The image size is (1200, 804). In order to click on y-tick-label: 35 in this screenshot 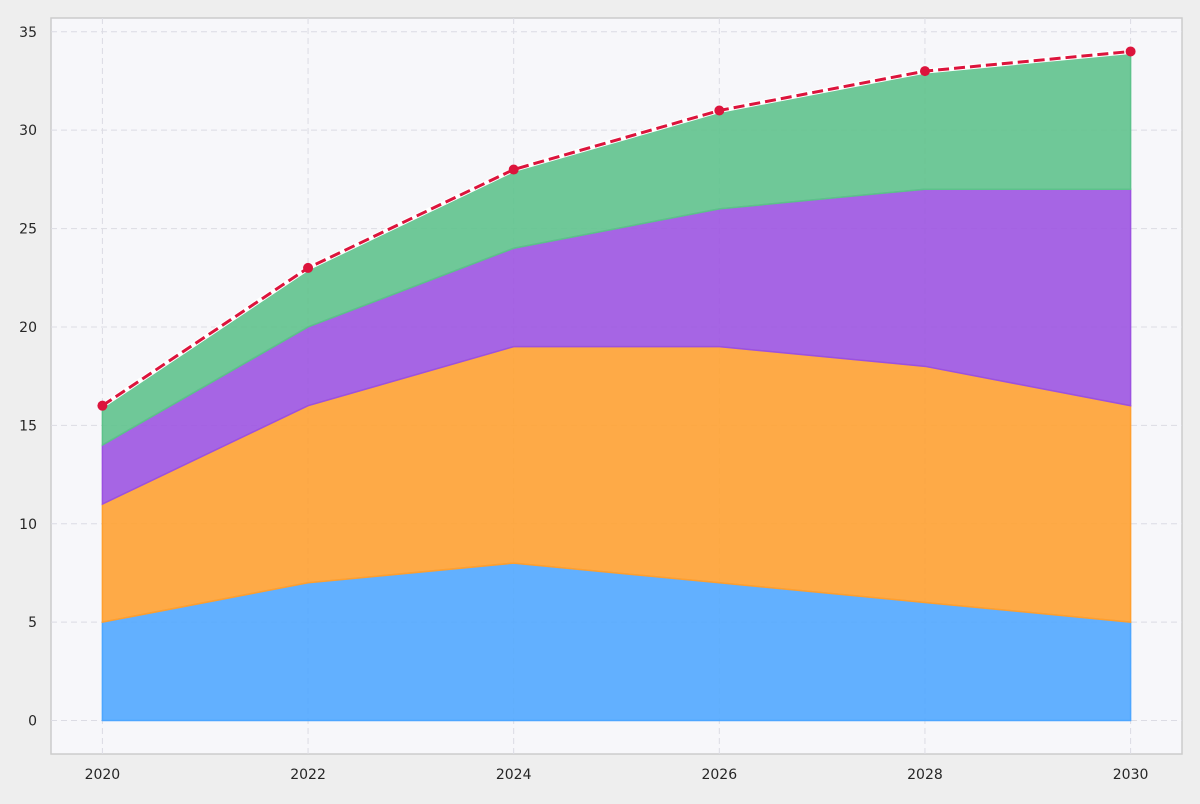, I will do `click(28, 33)`.